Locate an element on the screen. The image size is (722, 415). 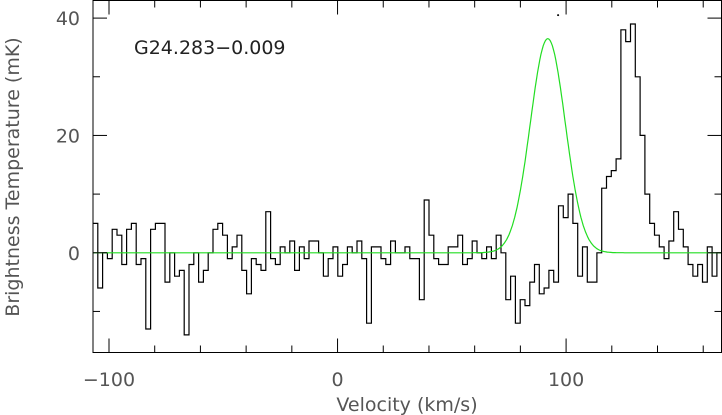
x-axis-label: Velocity (km/s) is located at coordinates (406, 404).